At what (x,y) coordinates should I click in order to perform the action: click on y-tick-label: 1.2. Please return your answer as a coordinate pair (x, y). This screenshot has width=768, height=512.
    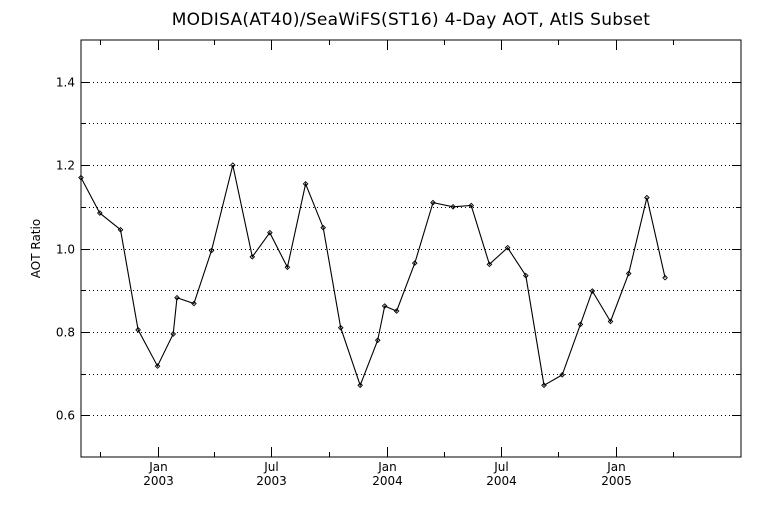
    Looking at the image, I should click on (65, 166).